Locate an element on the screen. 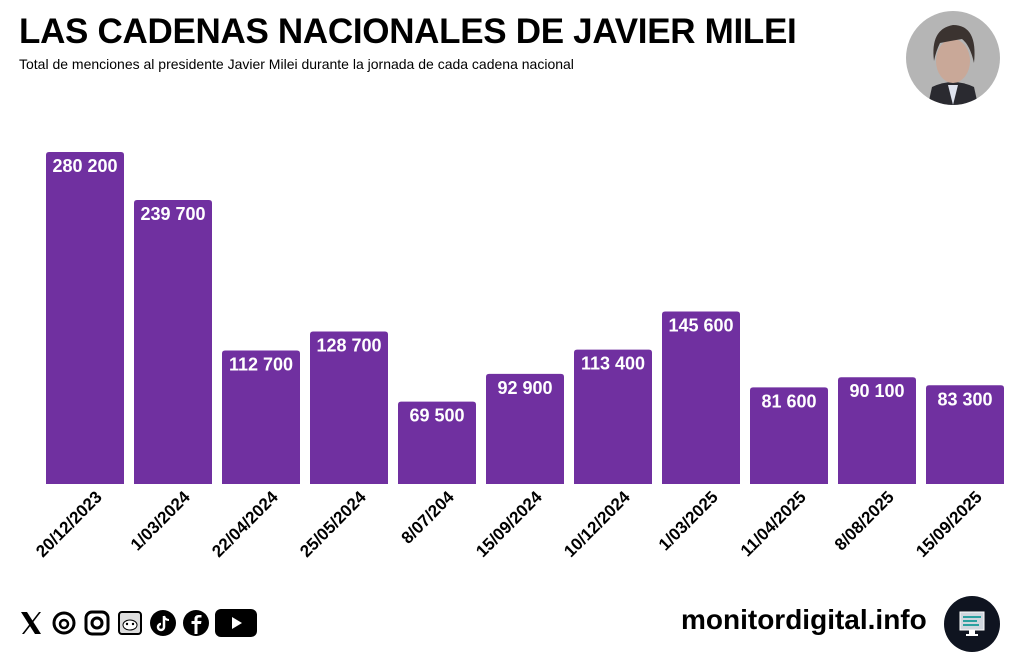  data-label: 145 600 is located at coordinates (700, 325).